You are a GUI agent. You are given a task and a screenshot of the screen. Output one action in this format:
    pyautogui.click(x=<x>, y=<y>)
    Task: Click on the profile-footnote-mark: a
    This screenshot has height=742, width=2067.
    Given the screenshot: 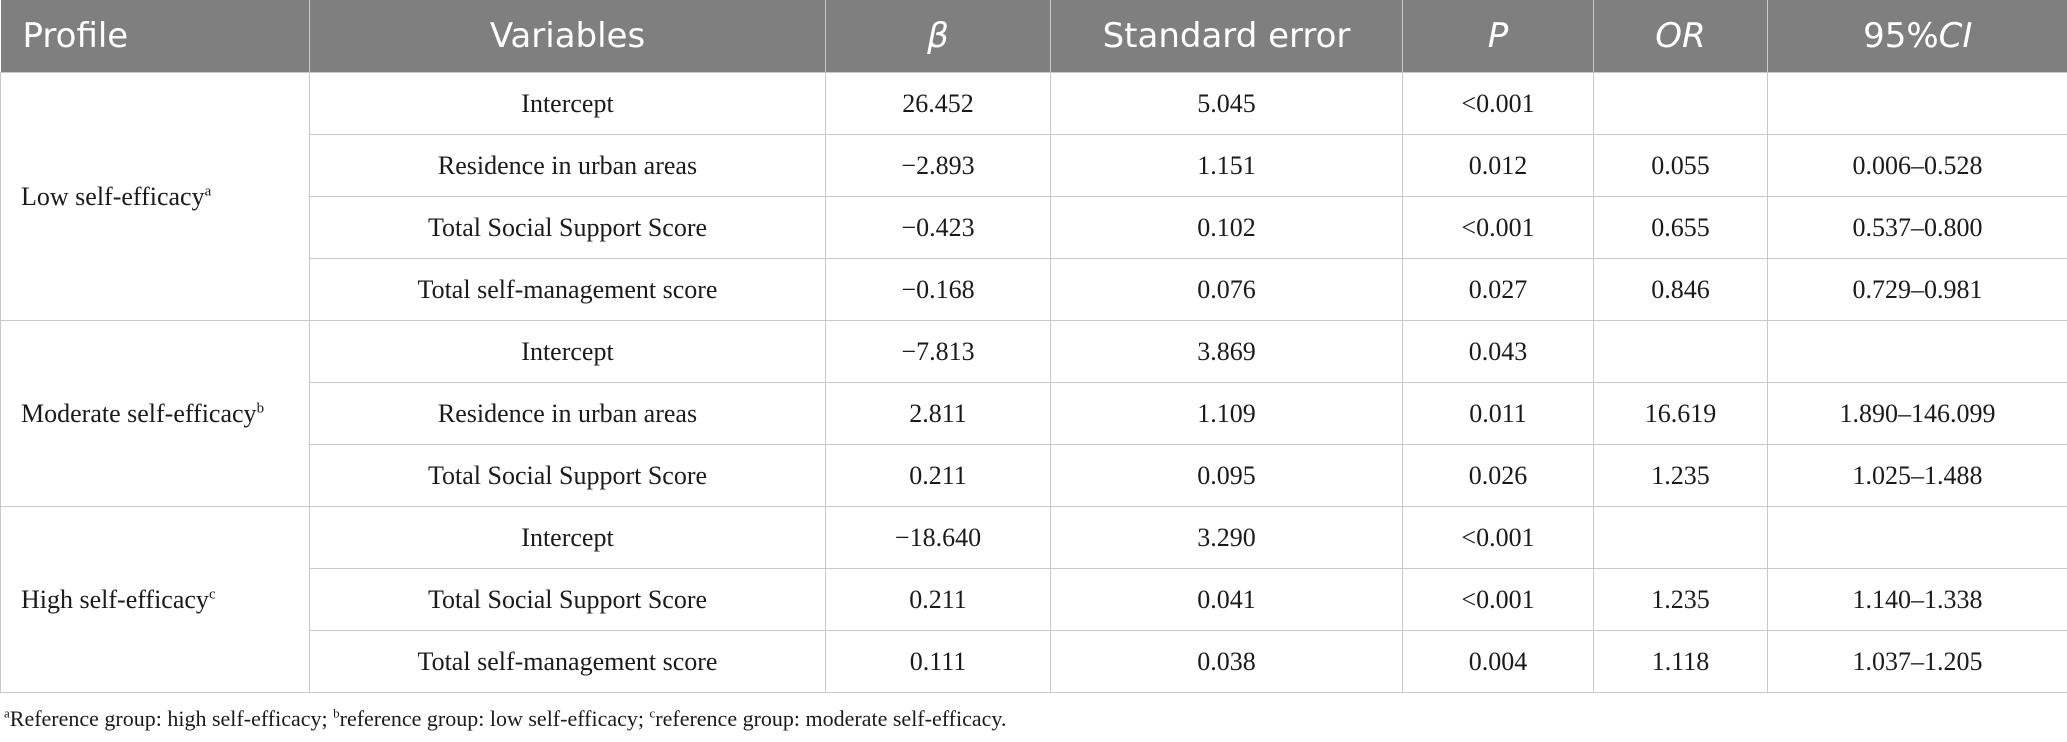 What is the action you would take?
    pyautogui.click(x=208, y=190)
    